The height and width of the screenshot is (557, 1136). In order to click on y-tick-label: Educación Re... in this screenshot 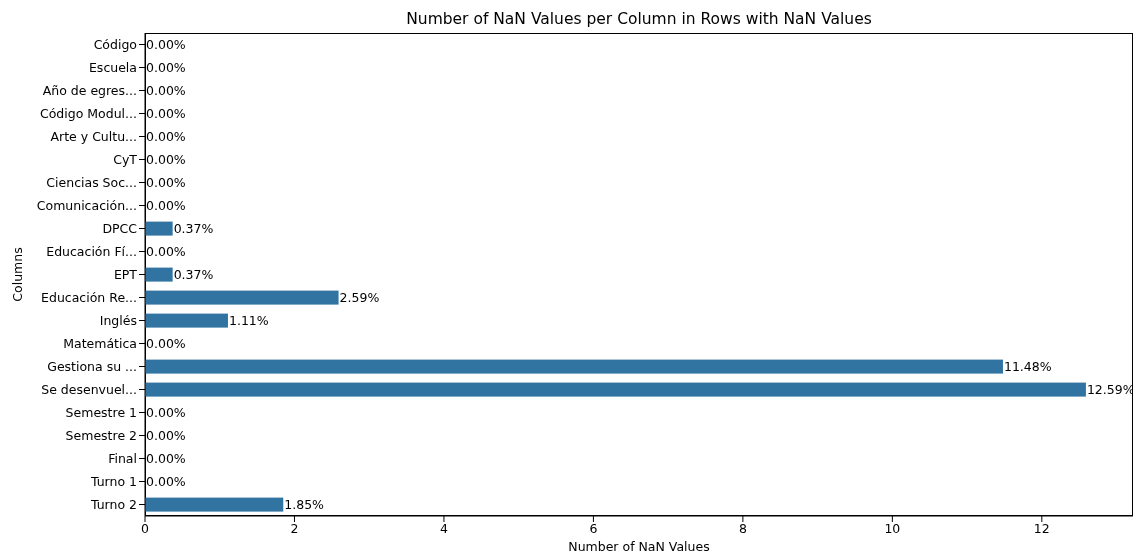, I will do `click(89, 297)`.